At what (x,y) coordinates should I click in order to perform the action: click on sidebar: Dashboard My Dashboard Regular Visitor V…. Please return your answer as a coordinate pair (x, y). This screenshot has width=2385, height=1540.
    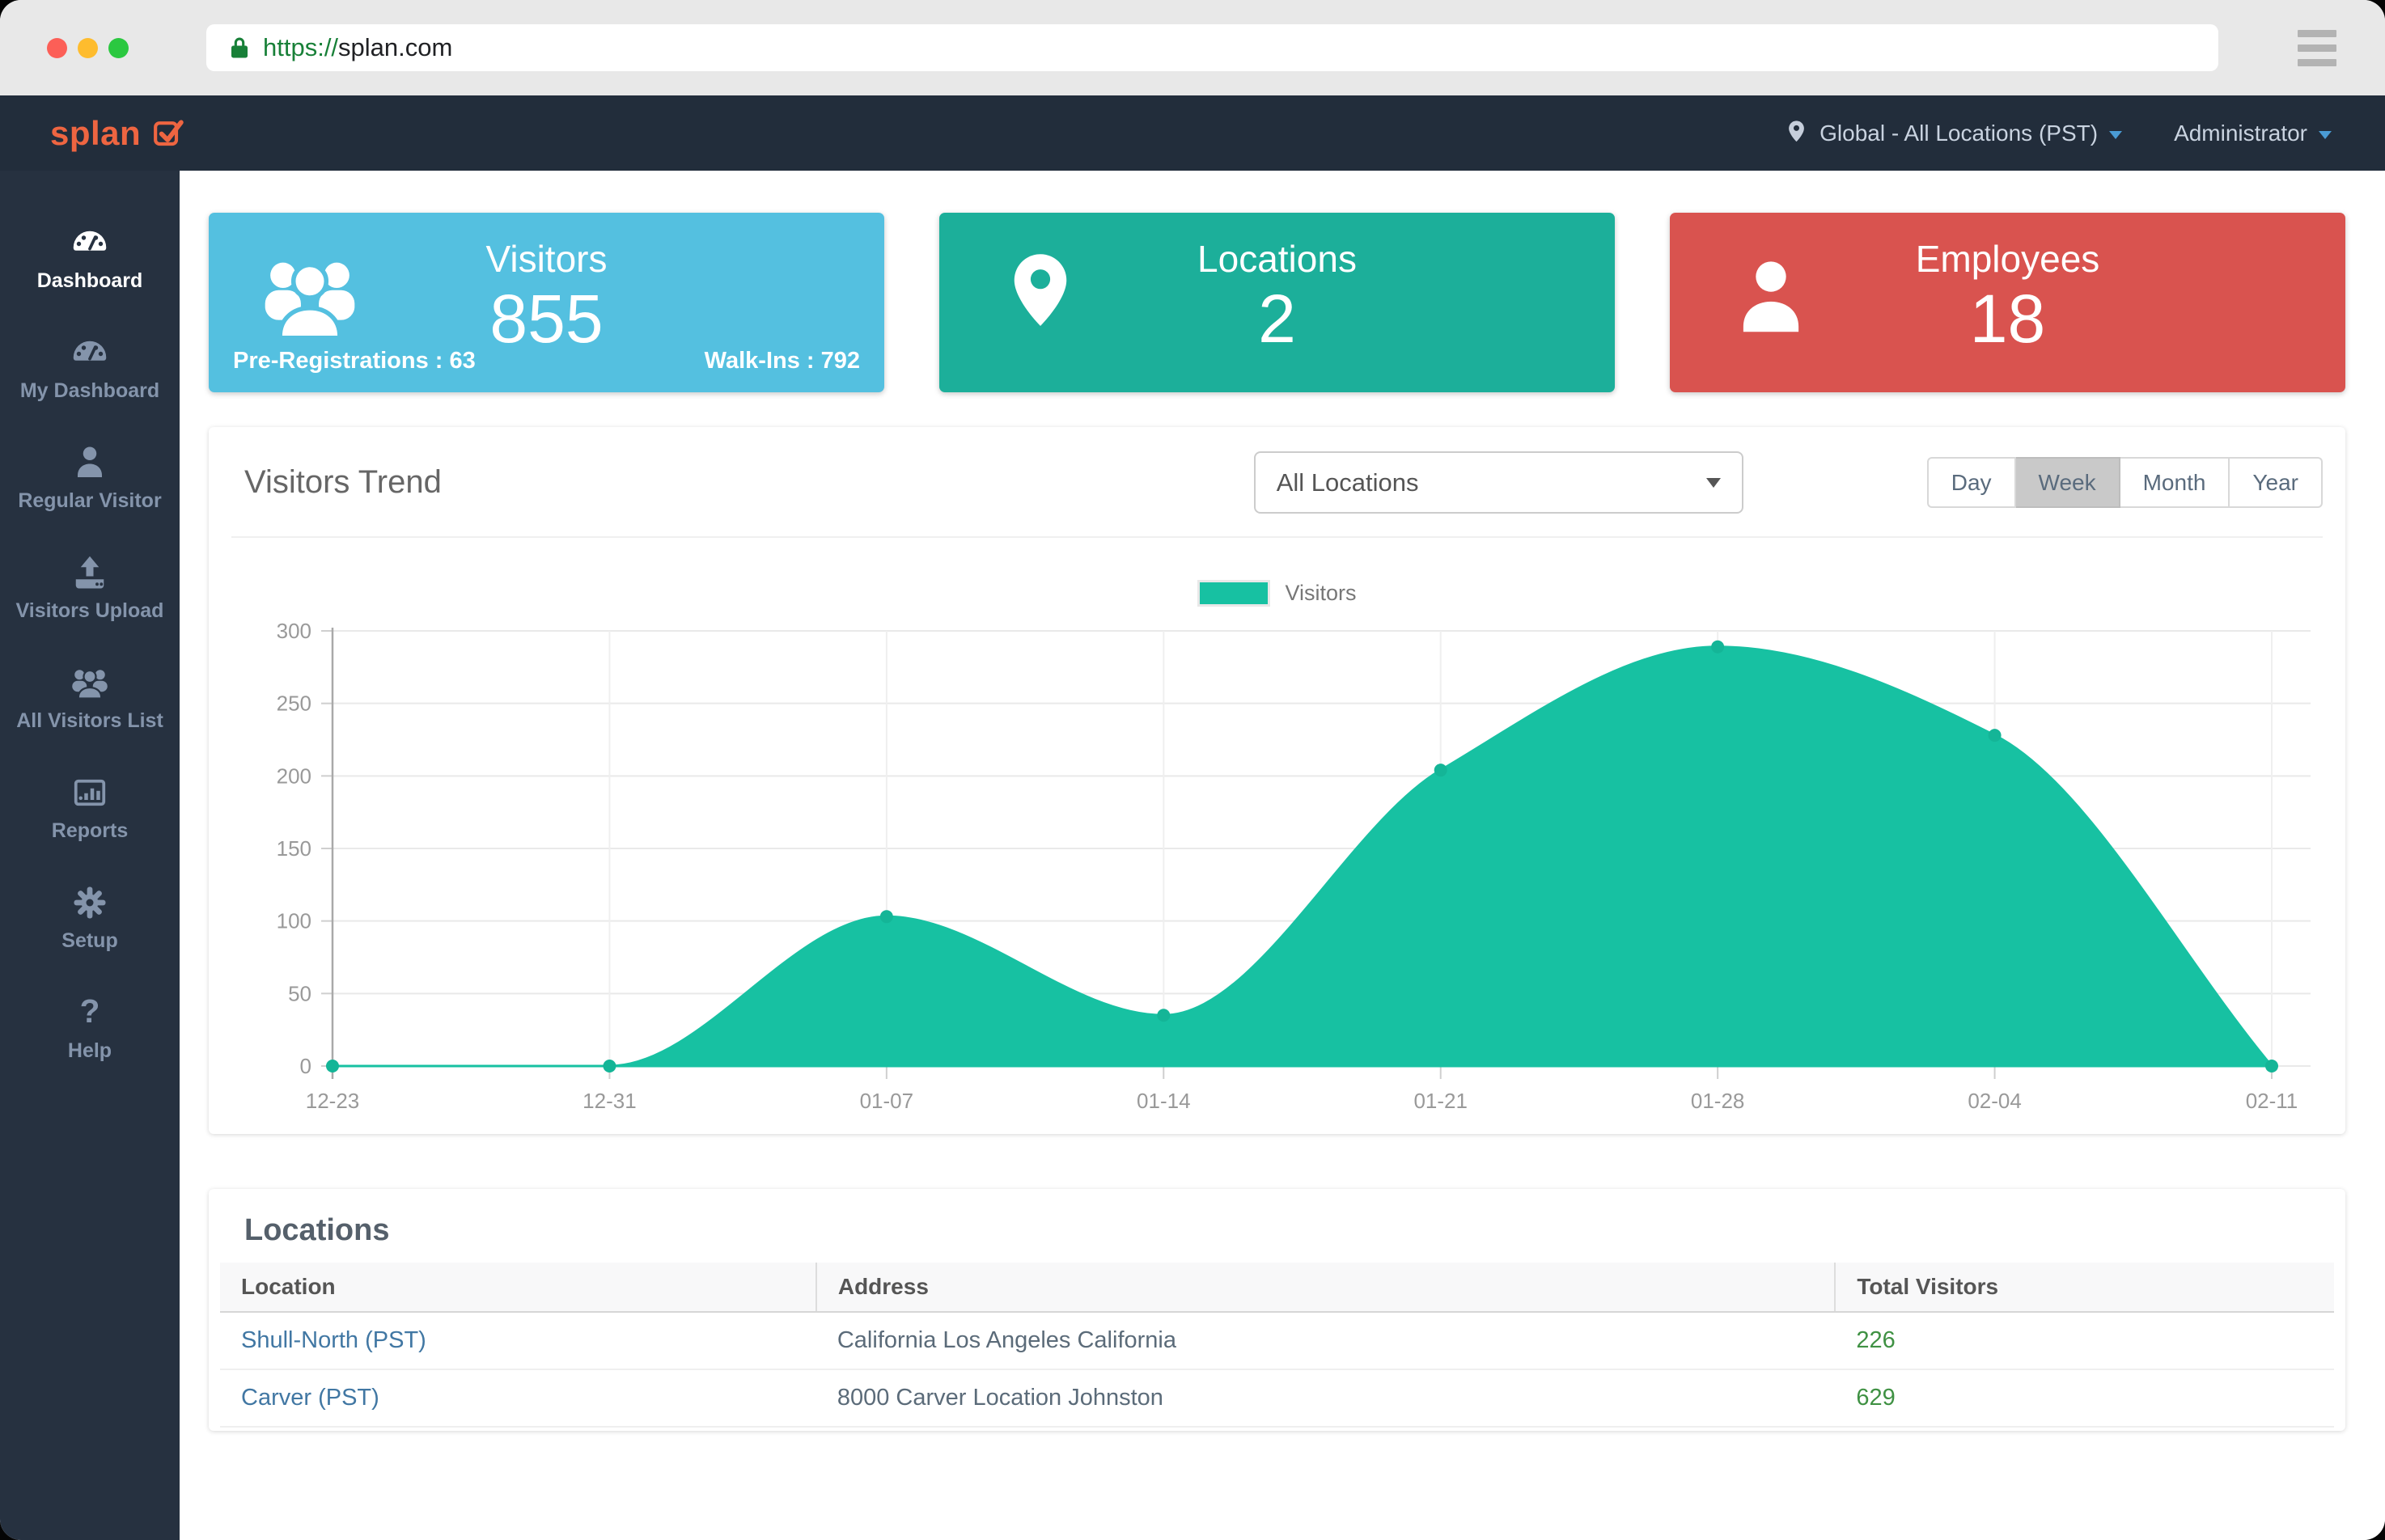
    Looking at the image, I should click on (90, 855).